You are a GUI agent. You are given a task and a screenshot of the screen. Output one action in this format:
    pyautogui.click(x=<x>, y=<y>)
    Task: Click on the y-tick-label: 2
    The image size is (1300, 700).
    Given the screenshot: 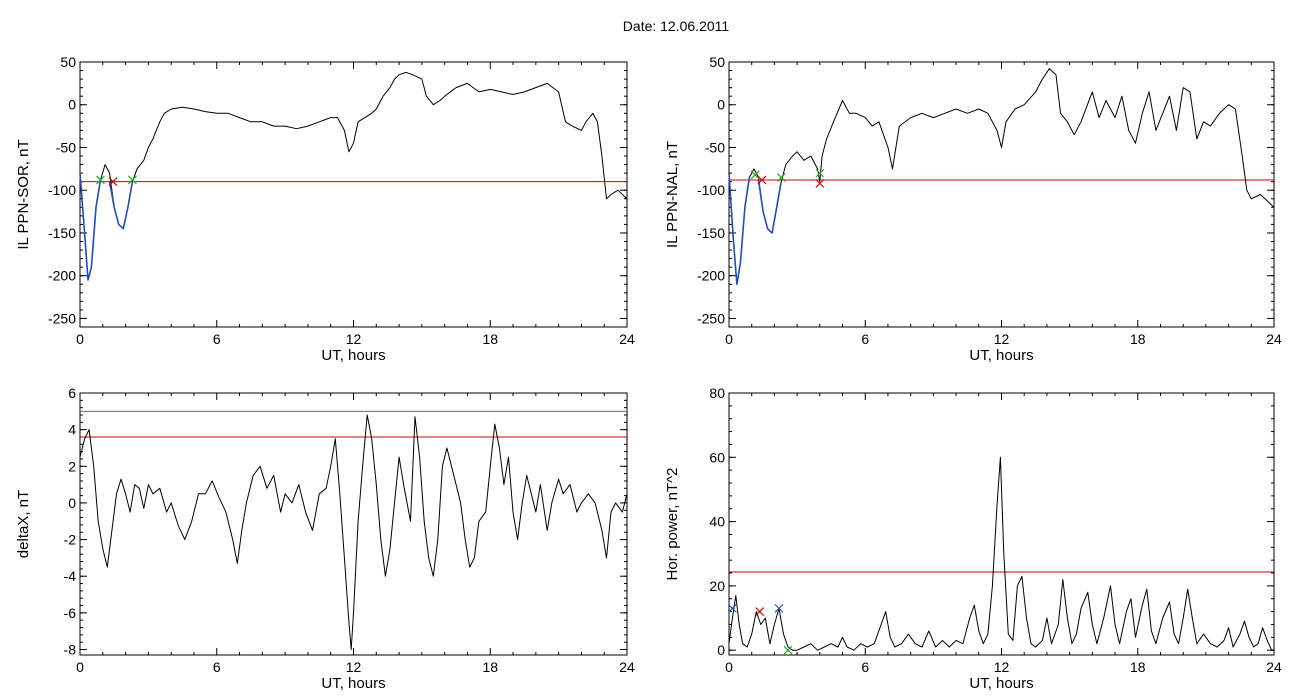 What is the action you would take?
    pyautogui.click(x=72, y=466)
    